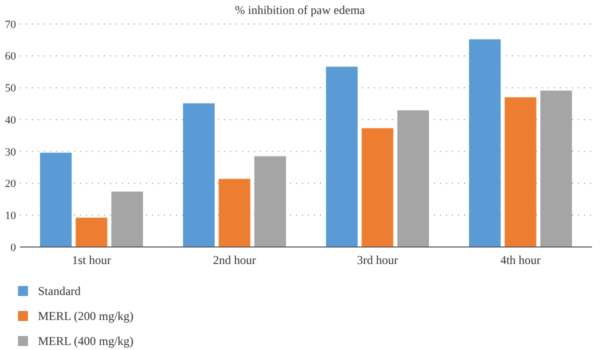  I want to click on y-tick-label: 40, so click(10, 120).